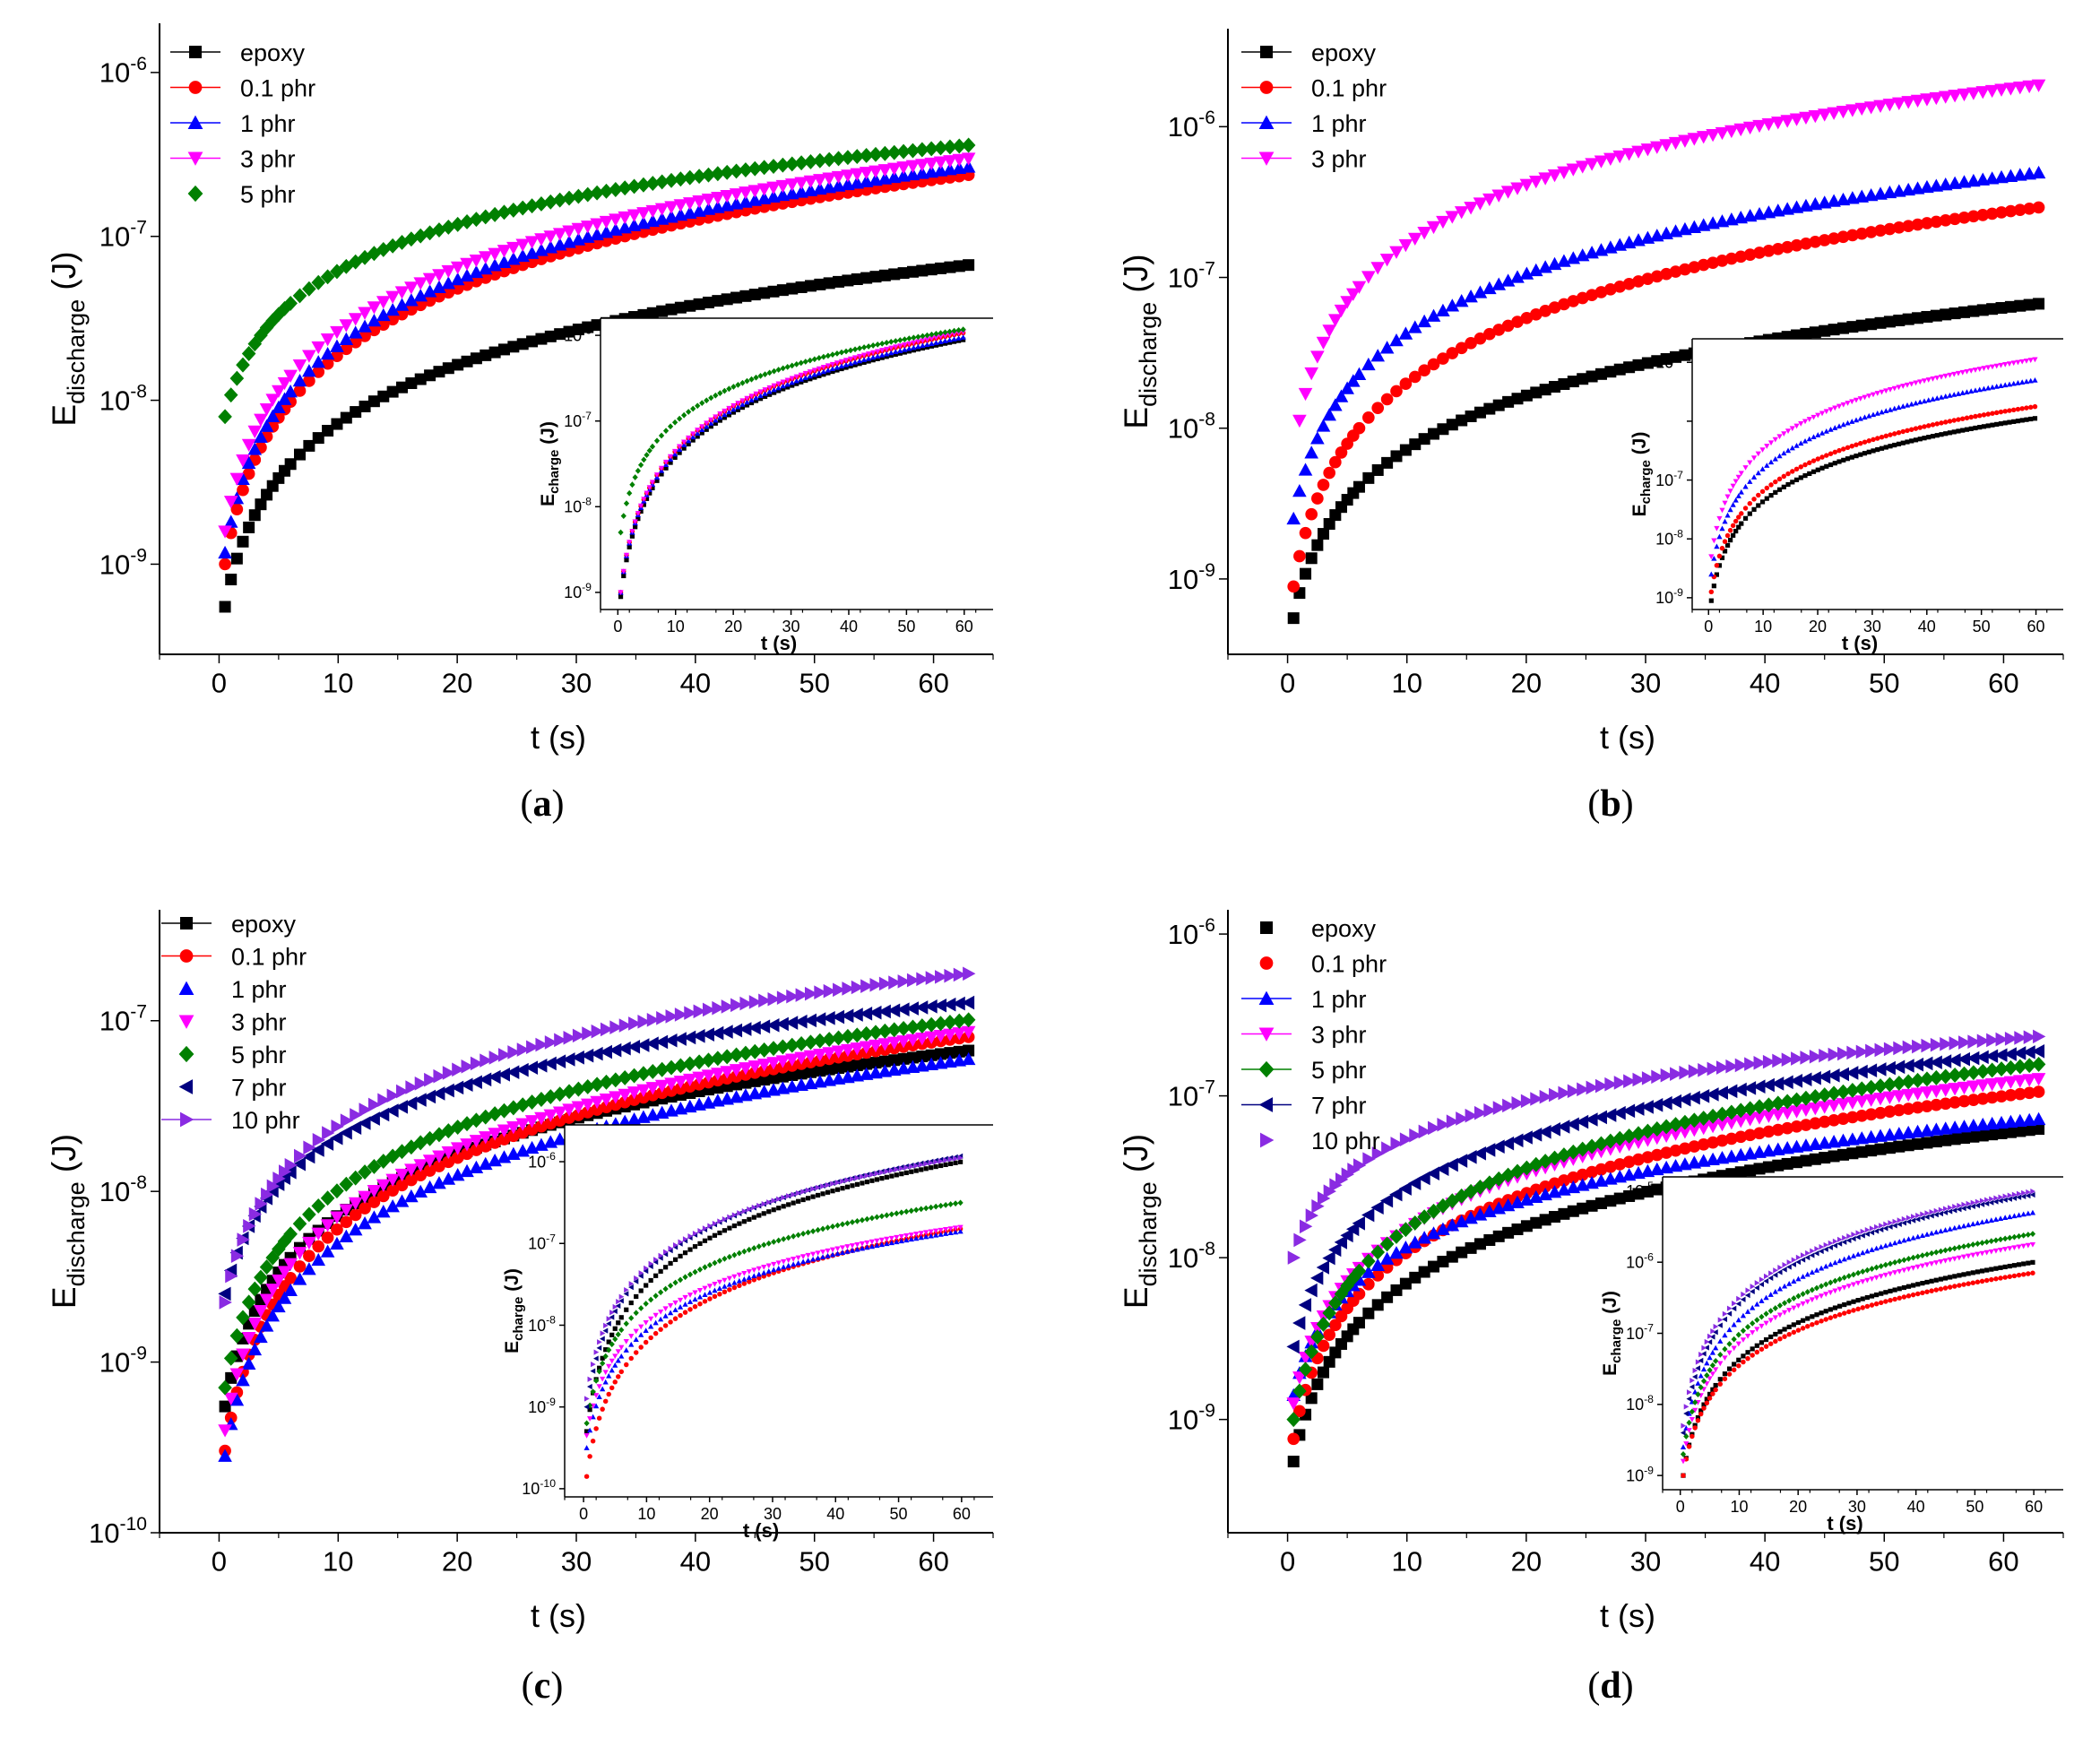  What do you see at coordinates (123, 1020) in the screenshot?
I see `y-tick-label: 10-7` at bounding box center [123, 1020].